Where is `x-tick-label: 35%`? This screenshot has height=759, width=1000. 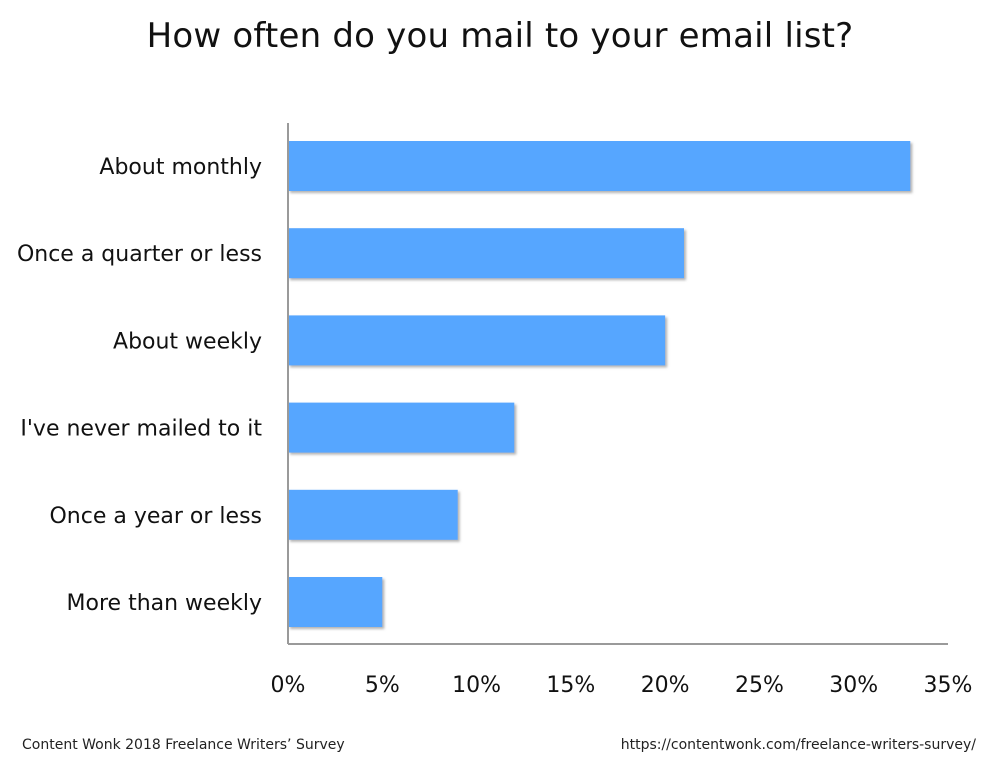 x-tick-label: 35% is located at coordinates (948, 685).